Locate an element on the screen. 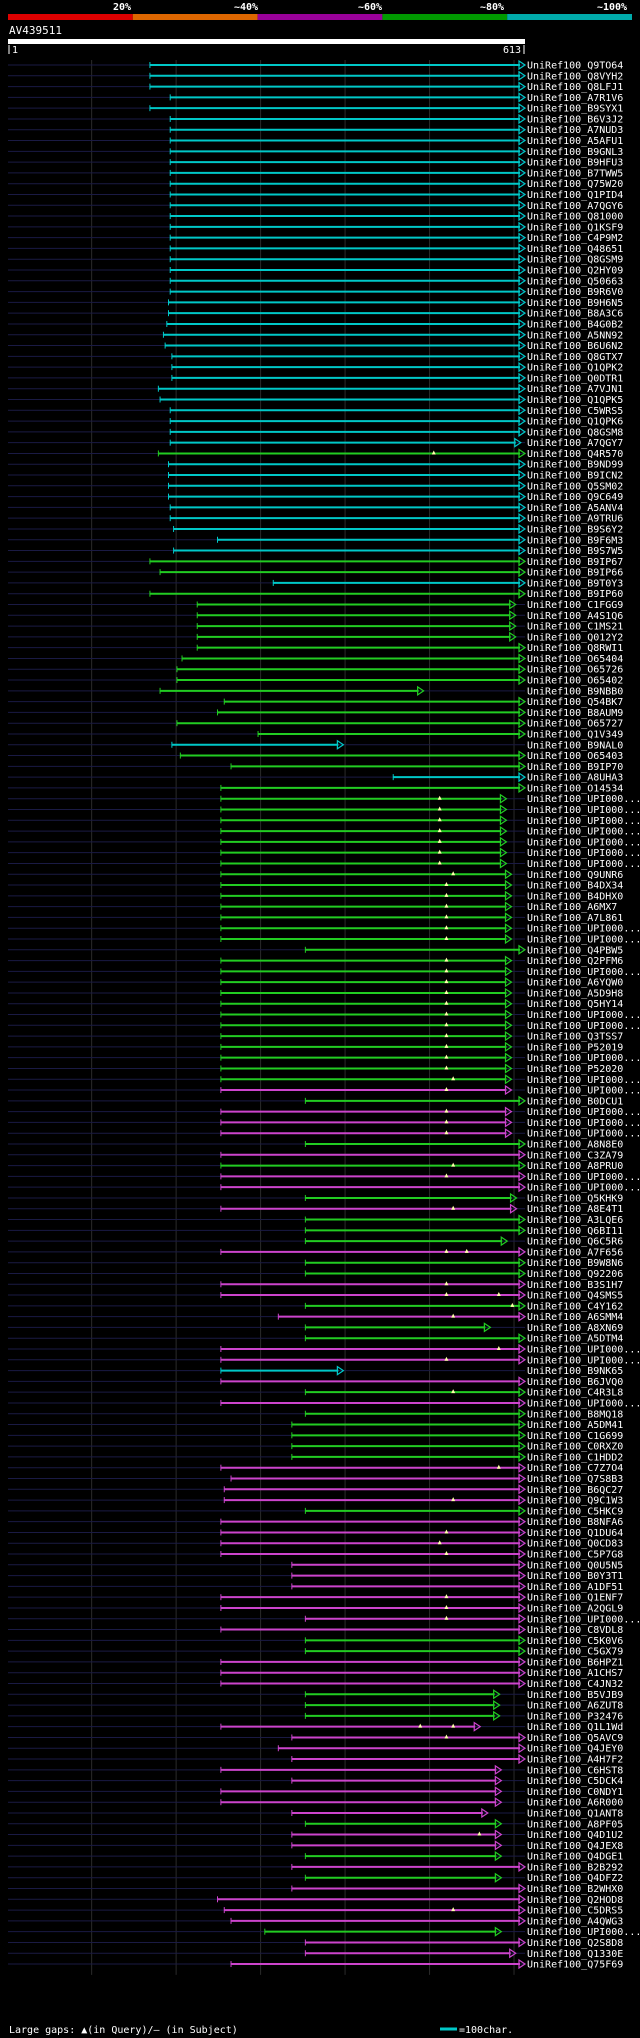 The height and width of the screenshot is (2038, 640). hit-row: UniRef100_A8UHA3 is located at coordinates (315, 778).